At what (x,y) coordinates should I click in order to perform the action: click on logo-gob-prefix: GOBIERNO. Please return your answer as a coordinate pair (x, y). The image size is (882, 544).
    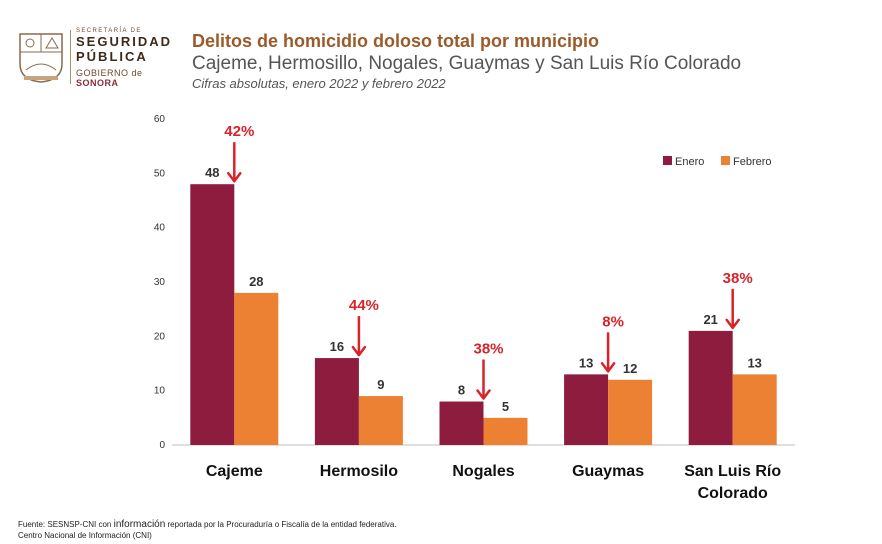
    Looking at the image, I should click on (102, 73).